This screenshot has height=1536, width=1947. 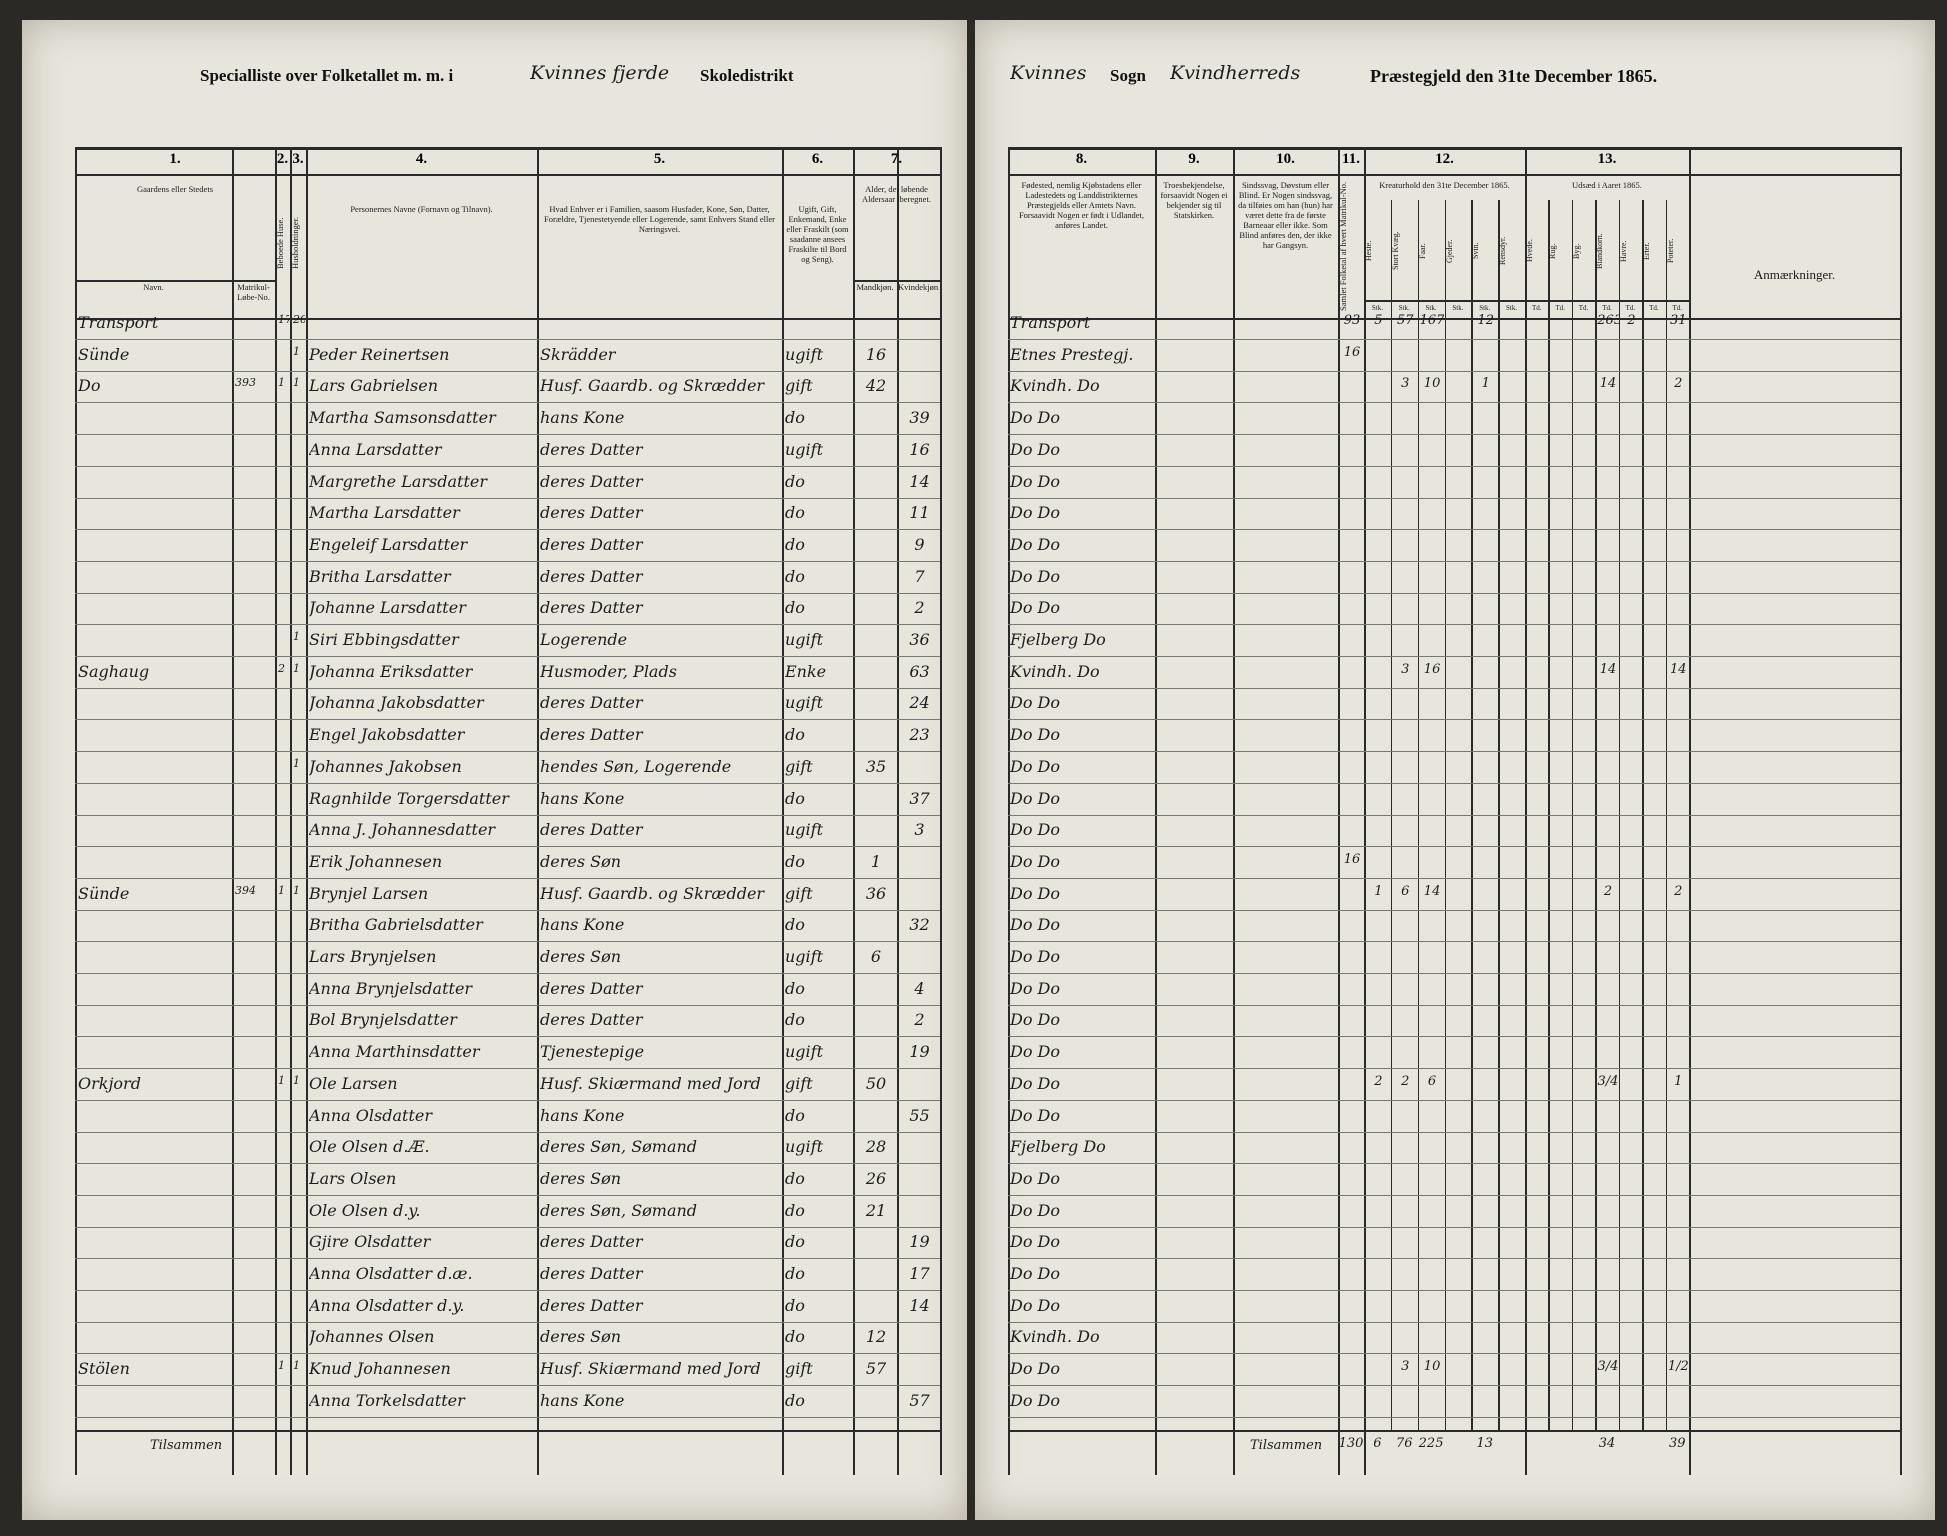 What do you see at coordinates (369, 1147) in the screenshot?
I see `cell: Ole Olsen d.Æ.` at bounding box center [369, 1147].